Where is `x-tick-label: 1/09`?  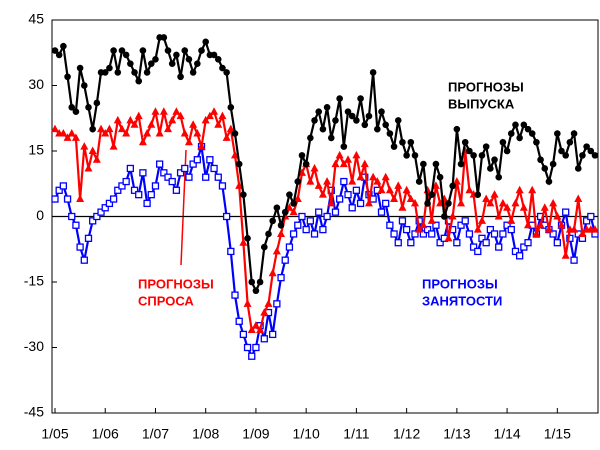
x-tick-label: 1/09 is located at coordinates (255, 434).